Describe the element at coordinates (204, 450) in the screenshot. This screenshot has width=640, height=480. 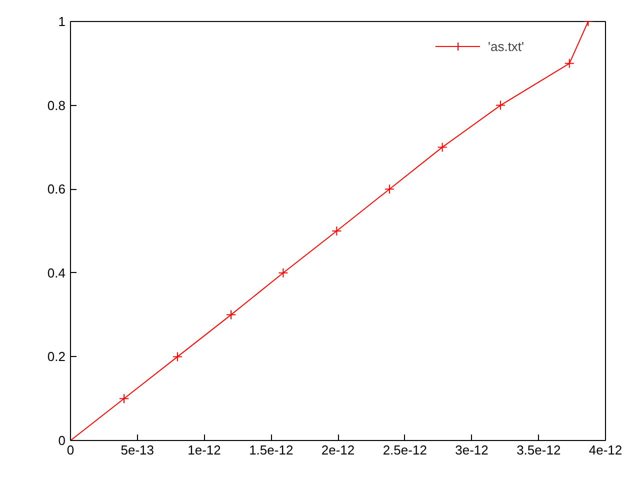
I see `x-tick-label: 1e-12` at that location.